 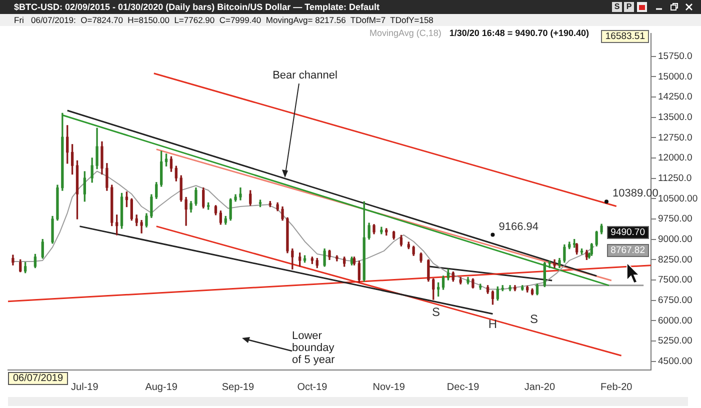 I want to click on chart-title: $BTC-USD: 02/09/2015 - 01/30/2020 (Daily bars) Bitcoin/US Dollar — Template: Default, so click(x=197, y=7).